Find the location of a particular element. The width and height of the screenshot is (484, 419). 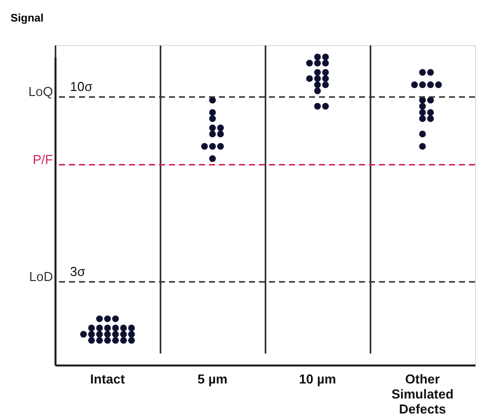

x-tick-label: 10 µm is located at coordinates (317, 379).